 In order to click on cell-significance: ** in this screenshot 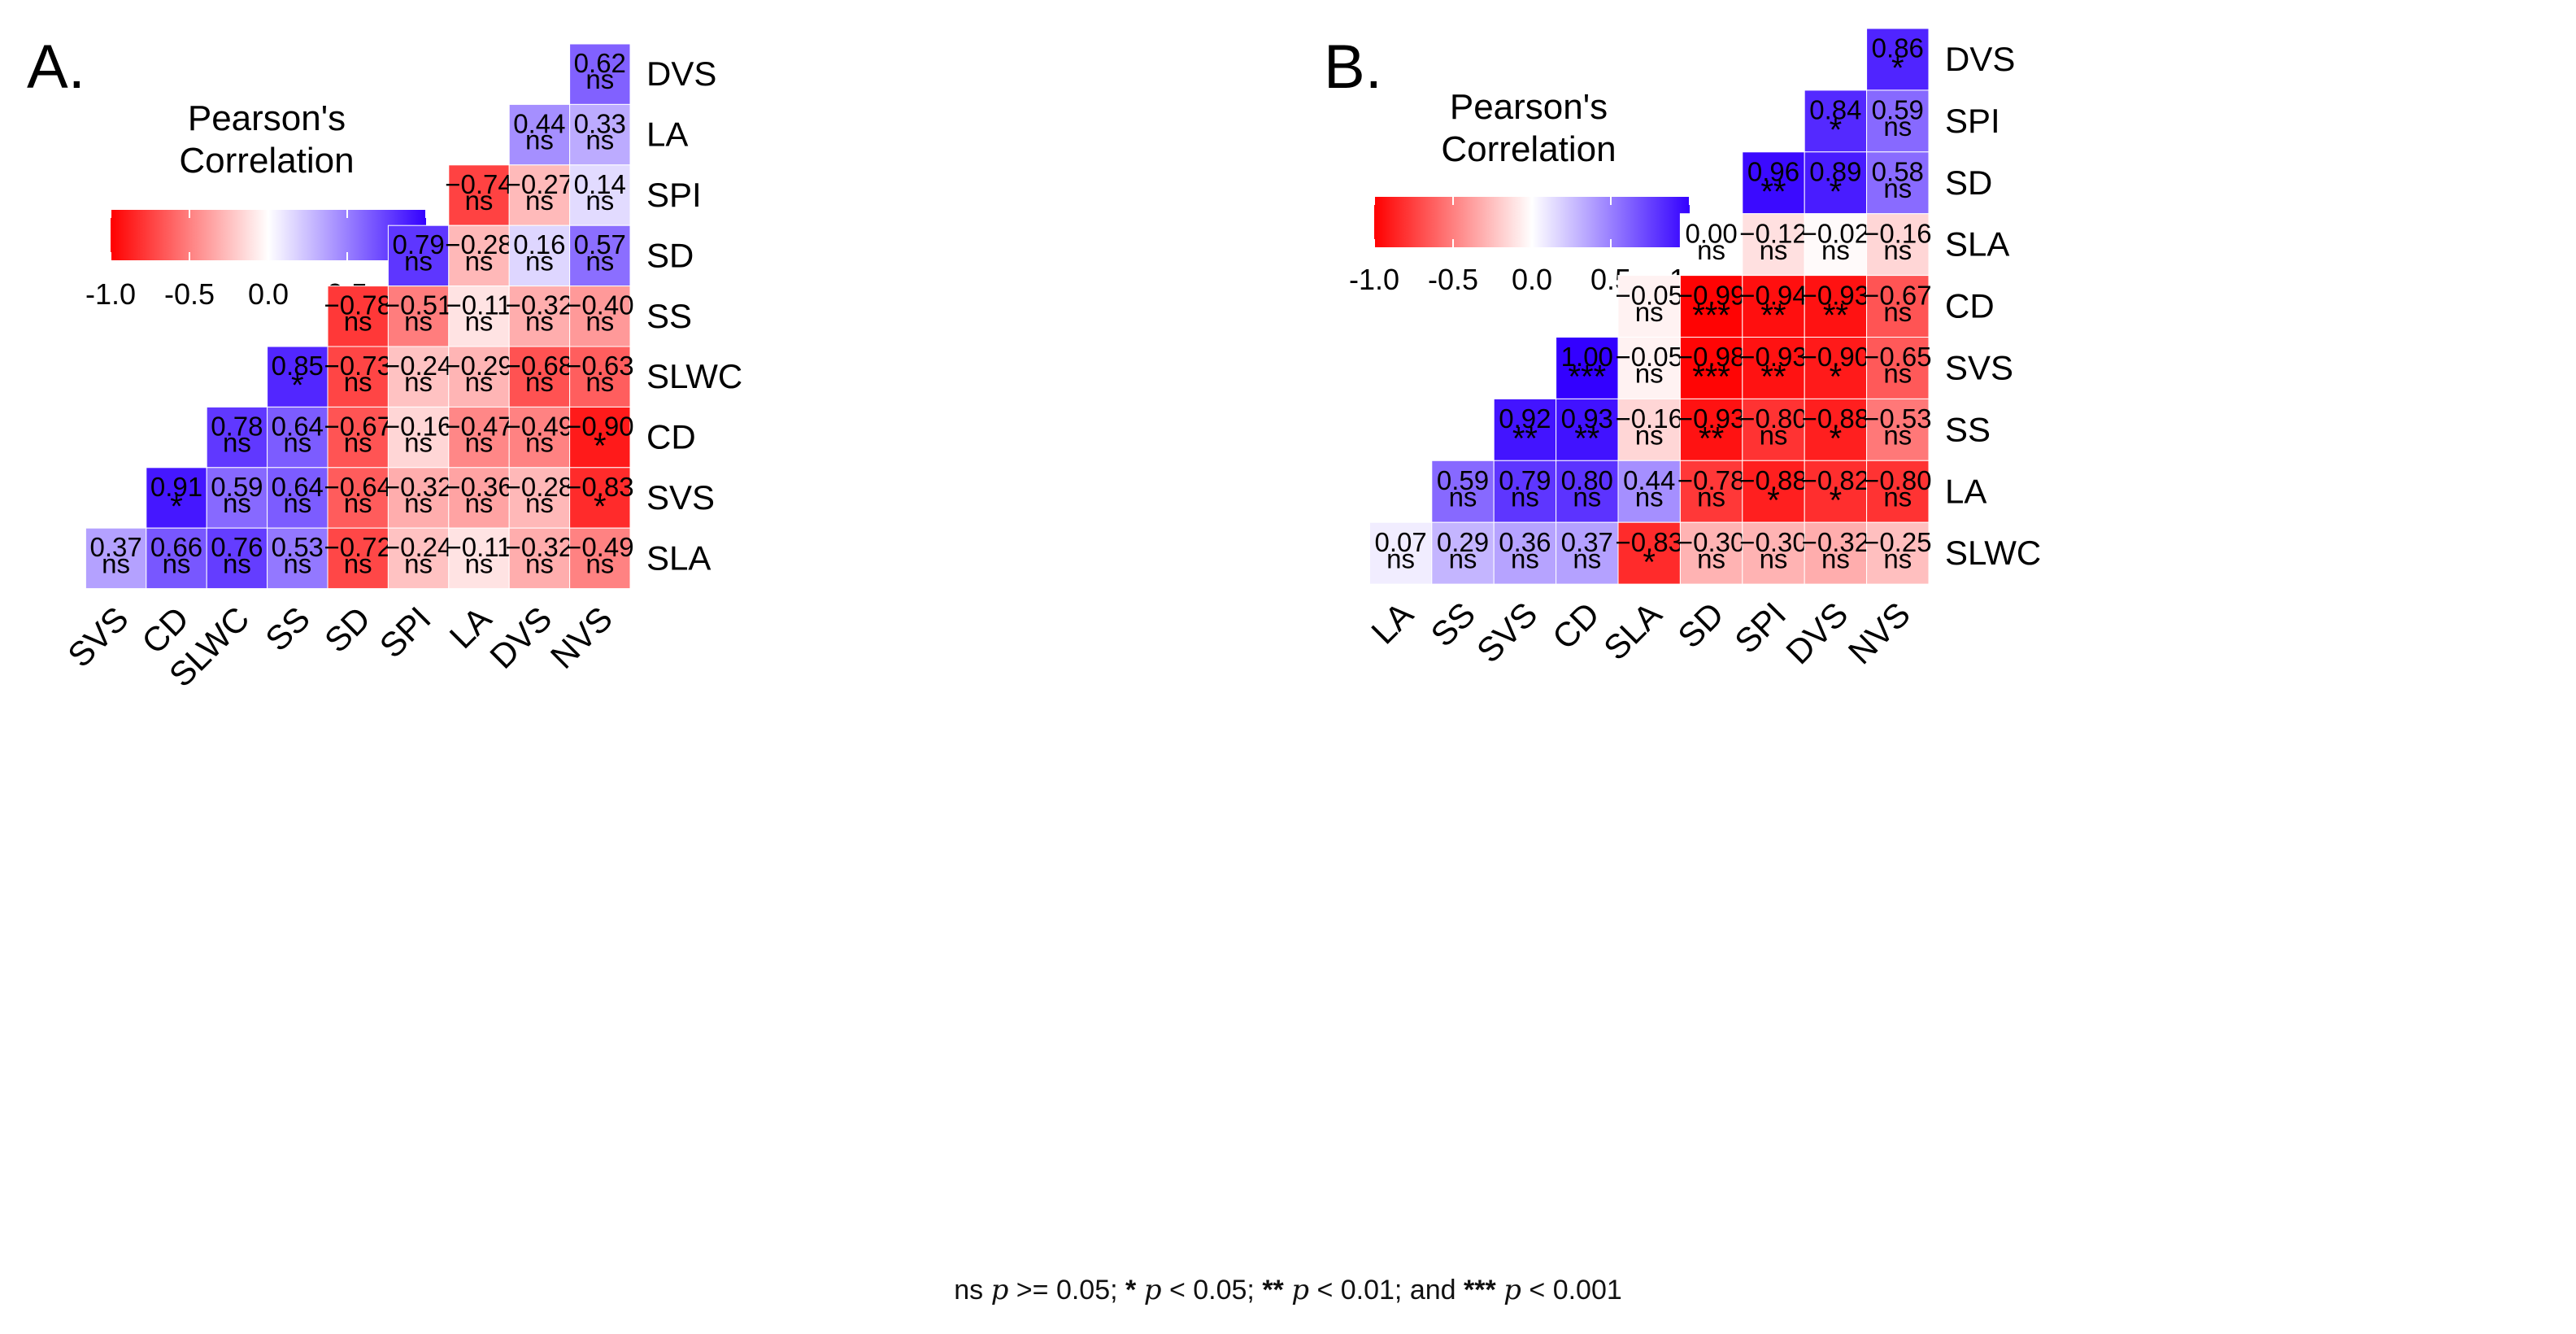, I will do `click(1773, 192)`.